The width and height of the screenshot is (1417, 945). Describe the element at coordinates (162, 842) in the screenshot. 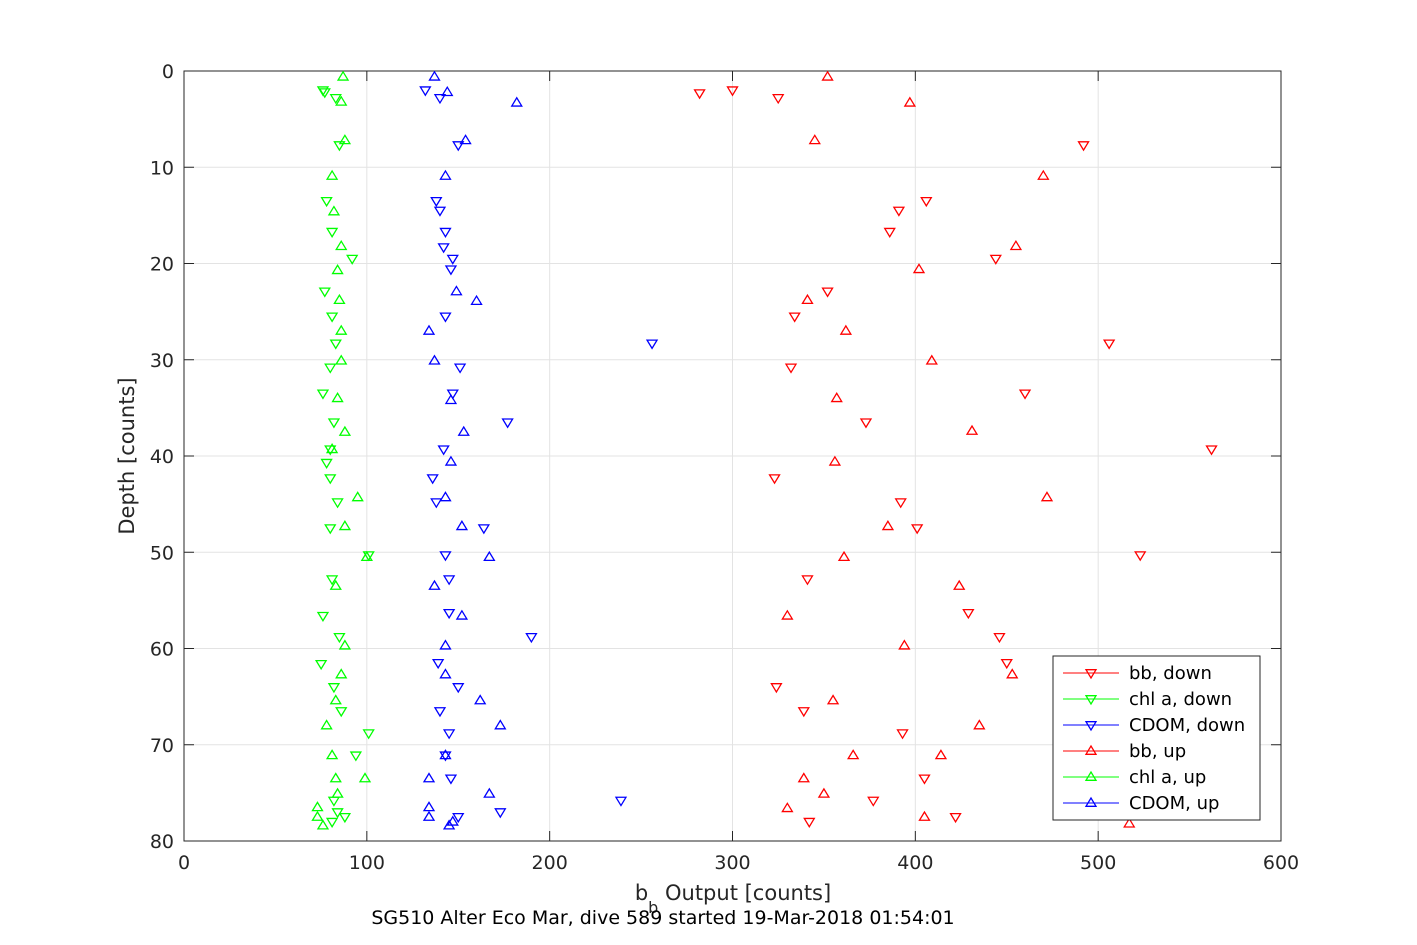

I see `y-tick-label: 80` at that location.